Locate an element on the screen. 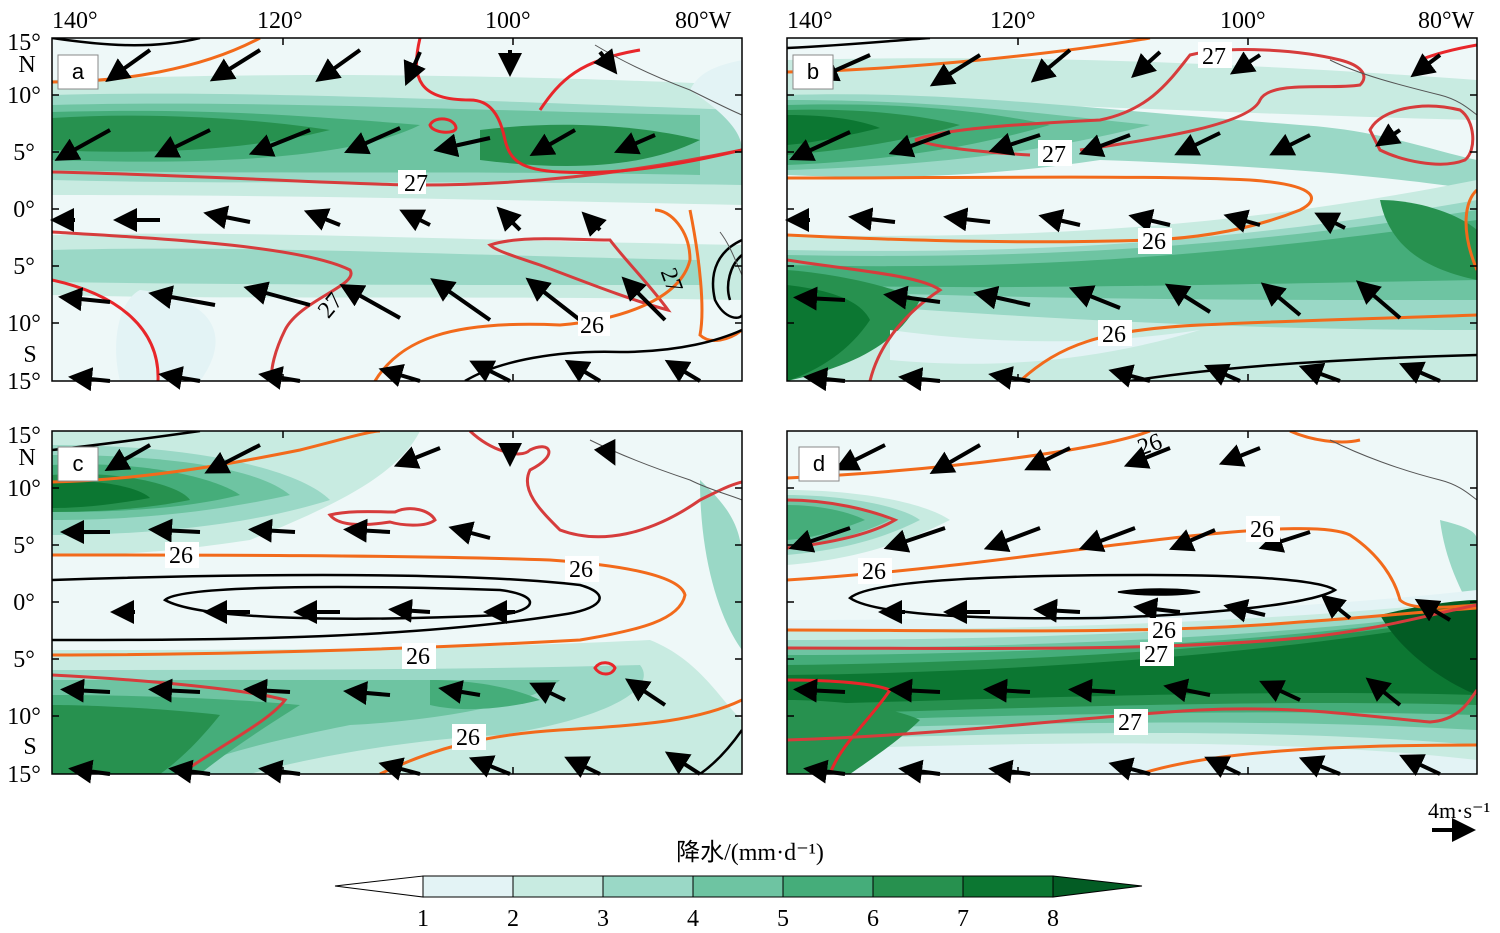 The image size is (1500, 933). panel-b-contour-labels: 27 27 26 26 is located at coordinates (1135, 195).